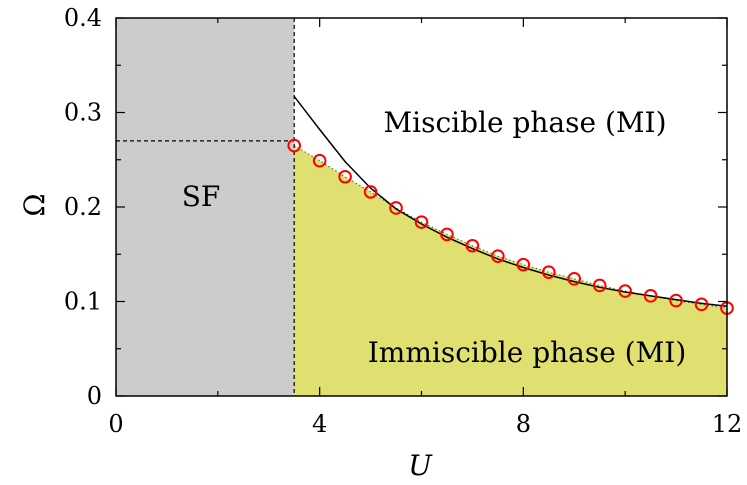 The width and height of the screenshot is (747, 485). I want to click on x-tick-label: 8, so click(523, 424).